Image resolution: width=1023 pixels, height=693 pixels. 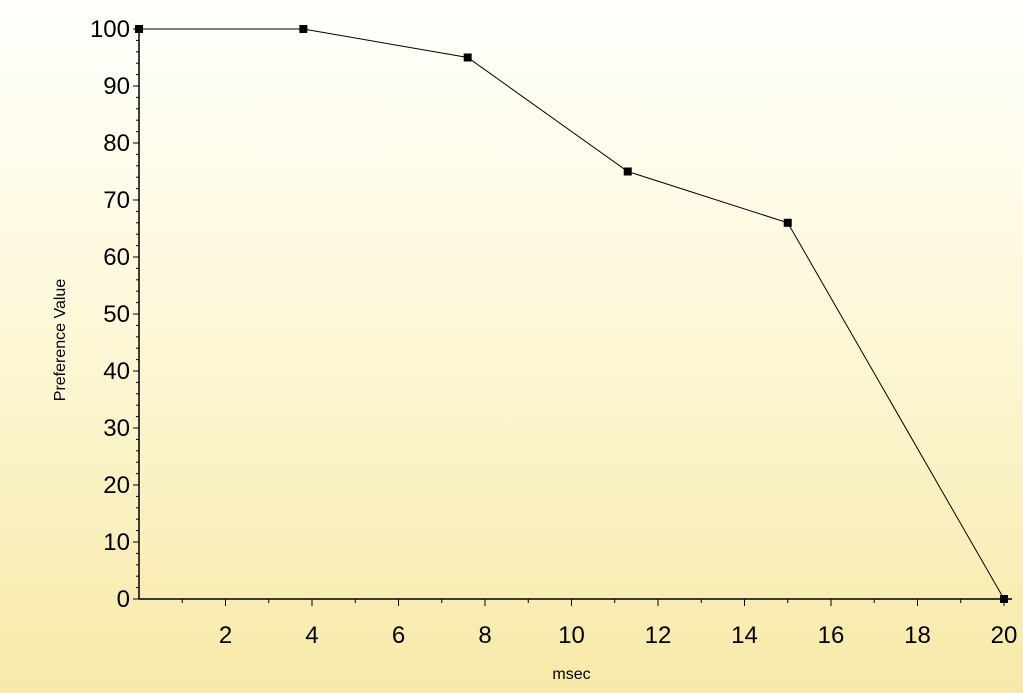 What do you see at coordinates (116, 200) in the screenshot?
I see `y-tick-label: 70` at bounding box center [116, 200].